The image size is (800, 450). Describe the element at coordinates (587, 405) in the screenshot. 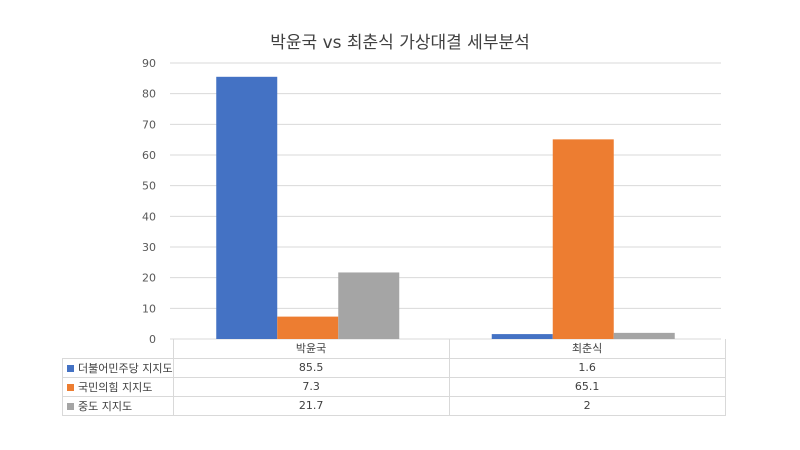

I see `value-cell: 2` at that location.